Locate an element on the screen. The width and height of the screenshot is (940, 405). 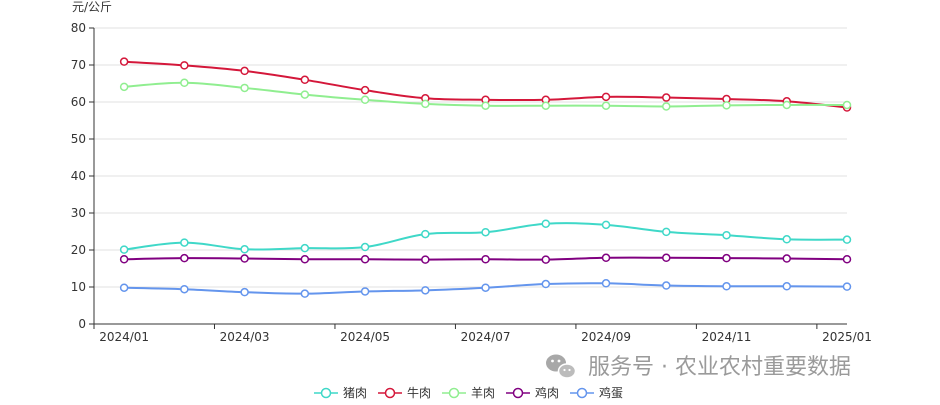
legend-label: 鸡肉 is located at coordinates (547, 392).